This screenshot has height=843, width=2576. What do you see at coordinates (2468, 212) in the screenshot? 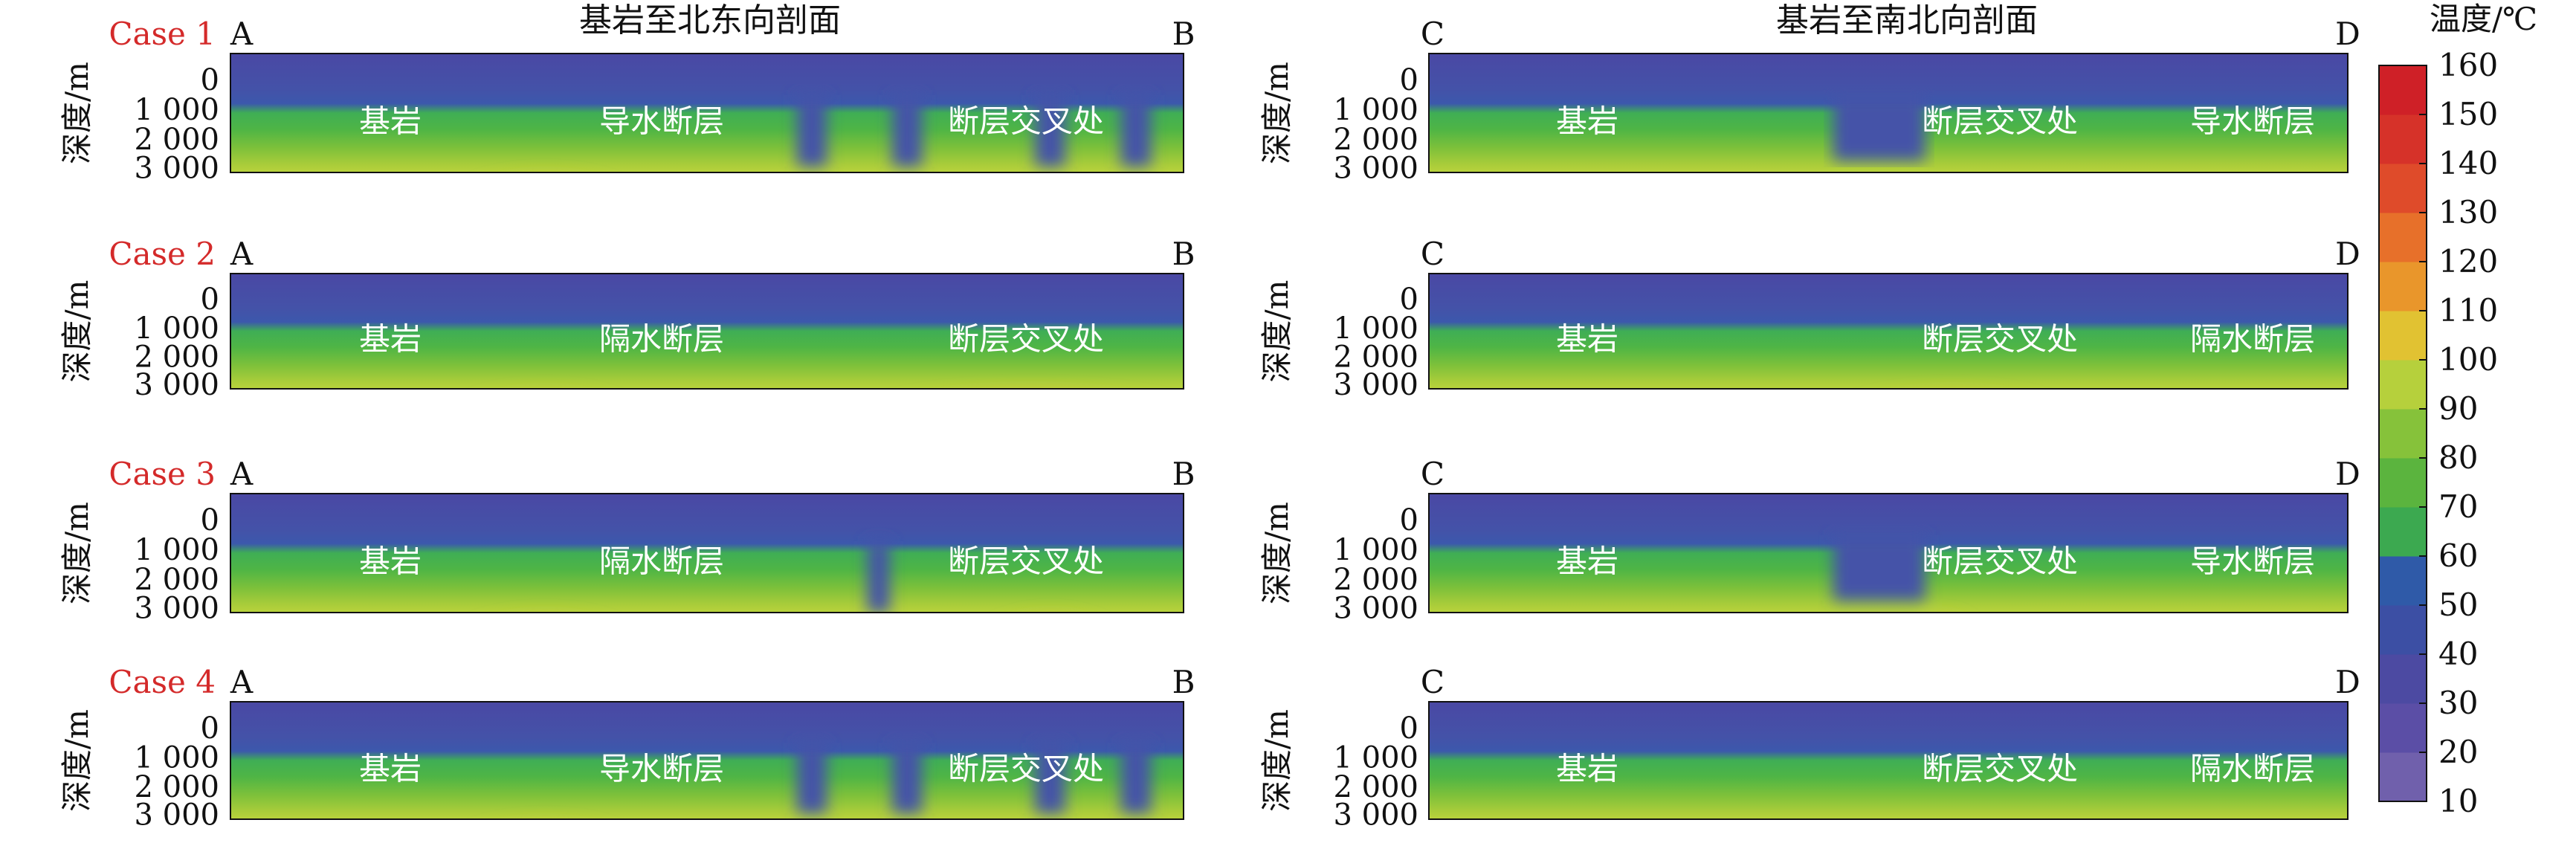
I see `colorbar-tick-label: 130` at bounding box center [2468, 212].